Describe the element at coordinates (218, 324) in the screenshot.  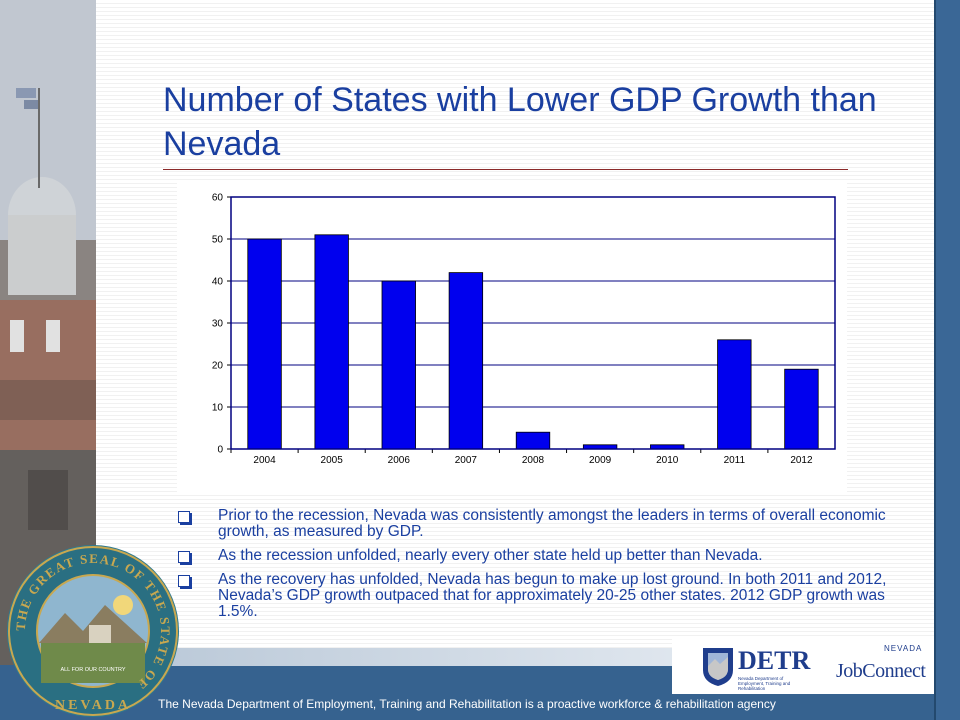
I see `y-tick-label: 30` at that location.